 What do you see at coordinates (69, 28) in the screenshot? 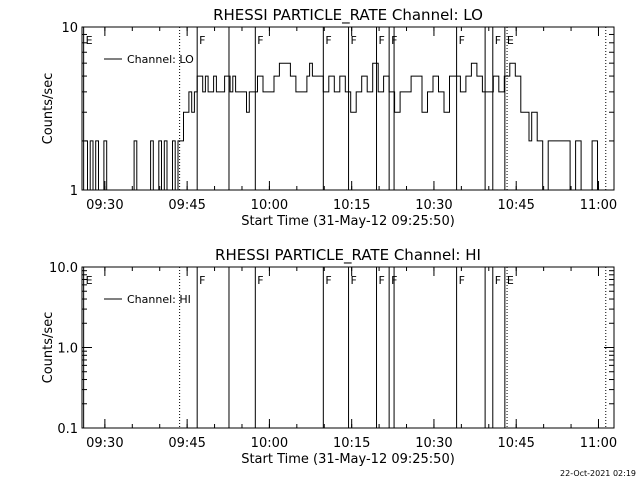
I see `y-tick-label: 10` at bounding box center [69, 28].